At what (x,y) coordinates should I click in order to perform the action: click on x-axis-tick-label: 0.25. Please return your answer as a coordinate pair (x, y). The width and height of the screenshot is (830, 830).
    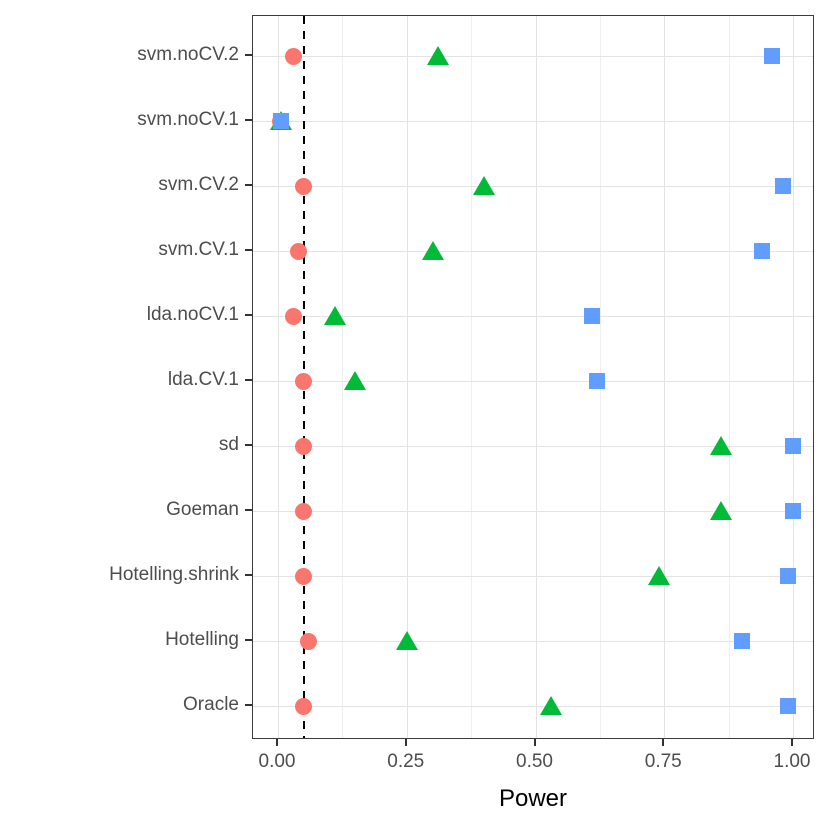
    Looking at the image, I should click on (406, 761).